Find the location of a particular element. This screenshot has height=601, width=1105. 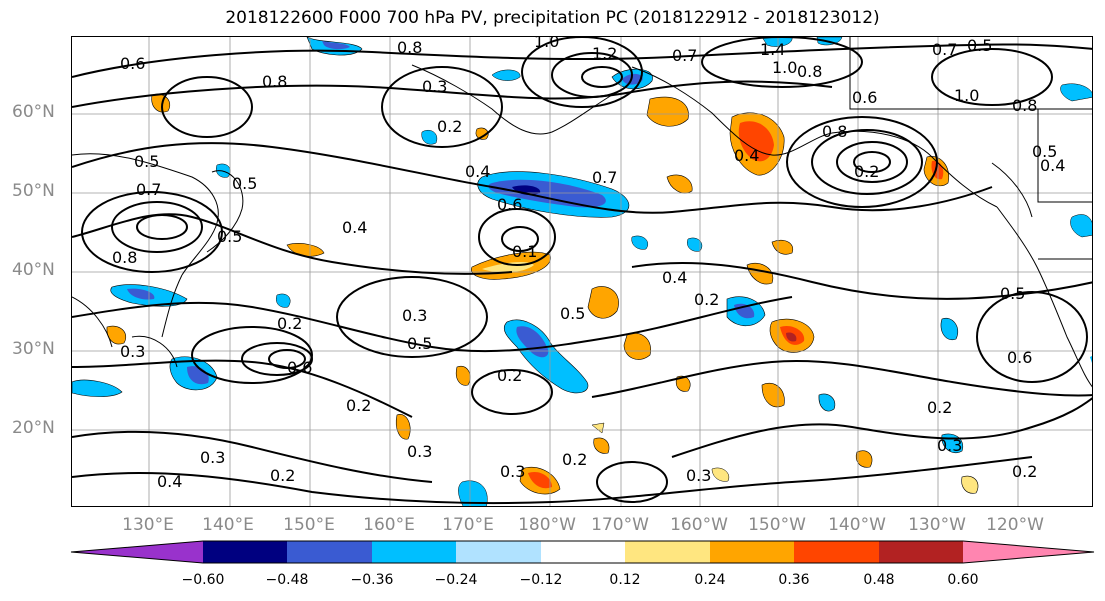

lat-label: 50°N is located at coordinates (33, 191).